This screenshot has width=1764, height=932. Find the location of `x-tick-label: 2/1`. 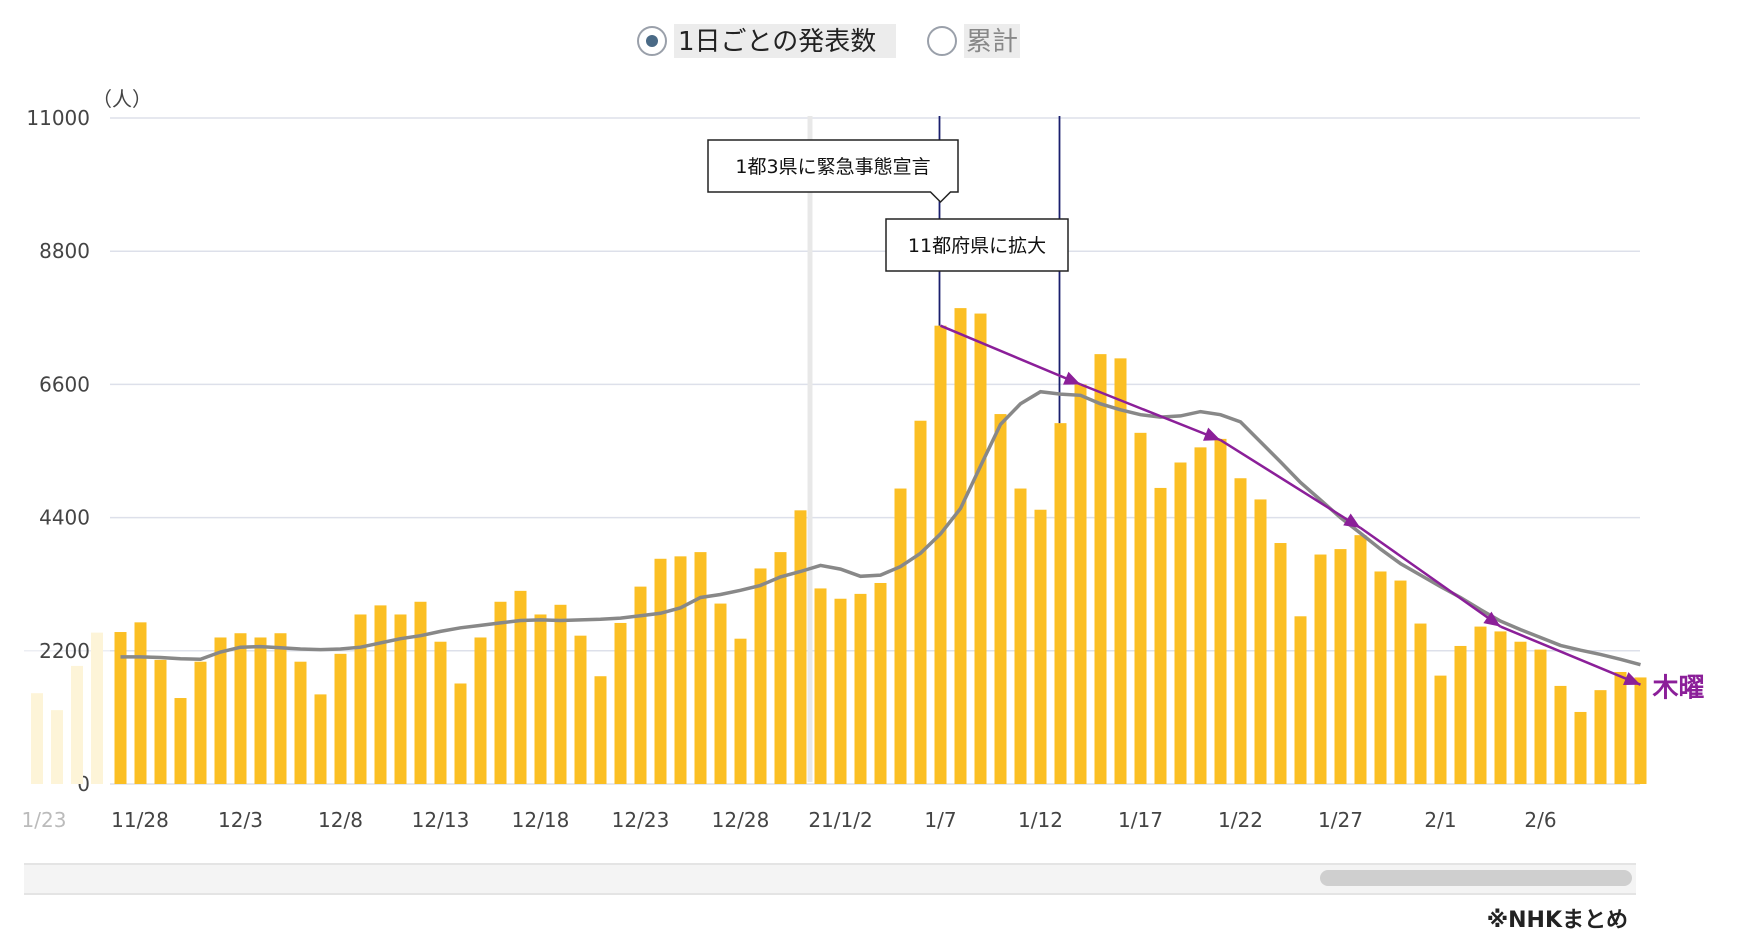

x-tick-label: 2/1 is located at coordinates (1440, 820).